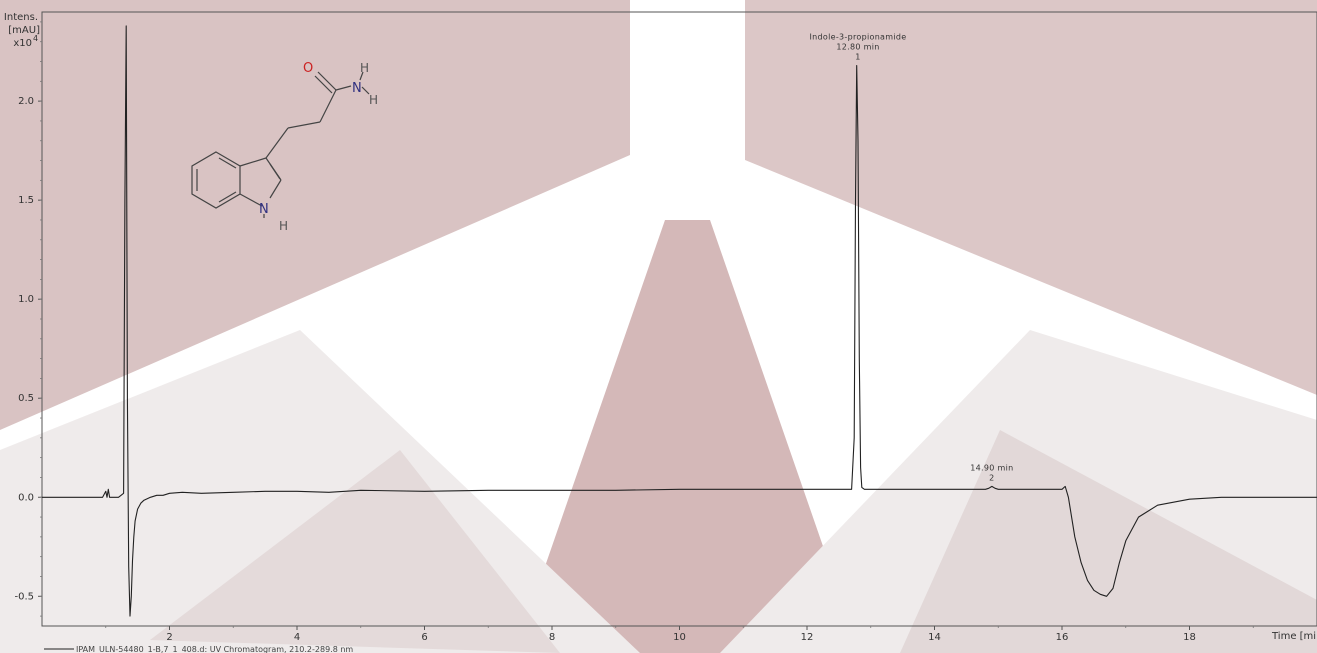 The image size is (1317, 653). Describe the element at coordinates (1108, 541) in the screenshot. I see `watermark-wedge-lower-mid-right` at that location.